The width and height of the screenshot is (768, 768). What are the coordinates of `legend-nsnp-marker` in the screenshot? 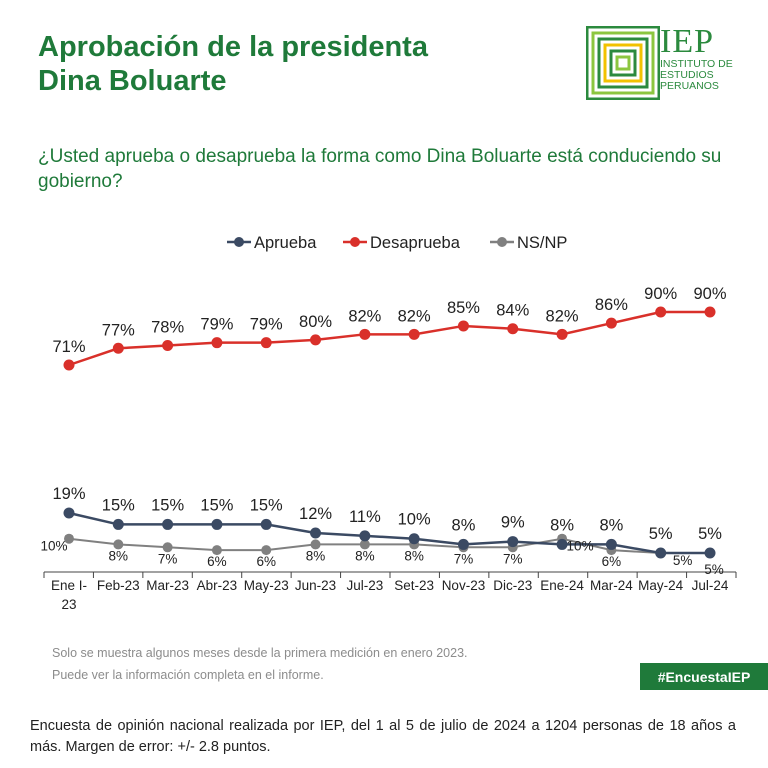 It's located at (502, 242).